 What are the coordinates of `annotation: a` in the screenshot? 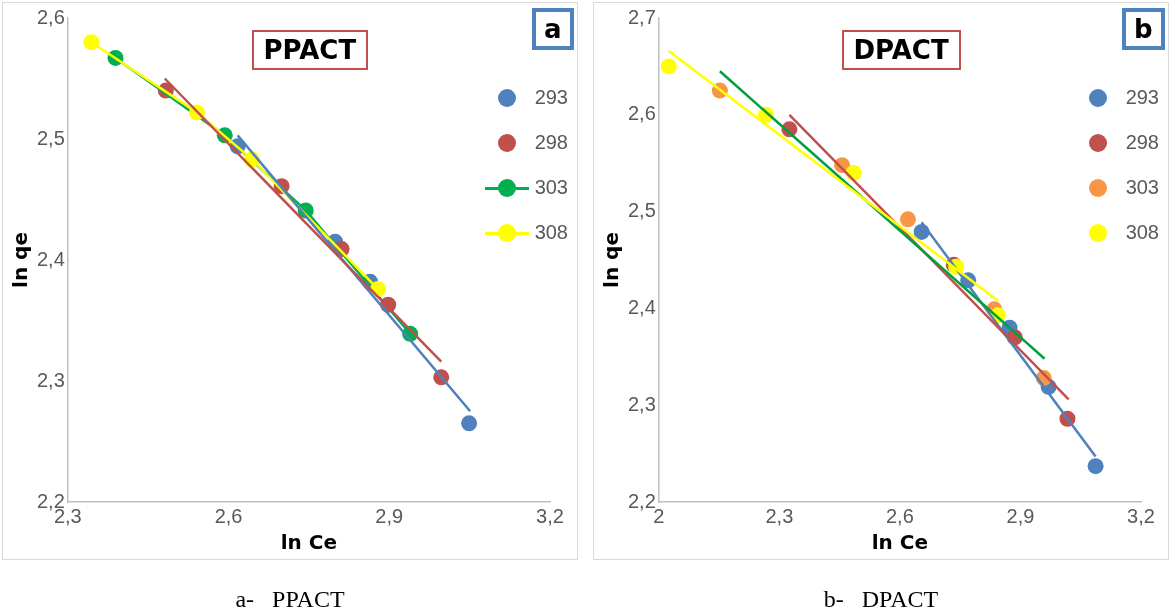 It's located at (553, 29).